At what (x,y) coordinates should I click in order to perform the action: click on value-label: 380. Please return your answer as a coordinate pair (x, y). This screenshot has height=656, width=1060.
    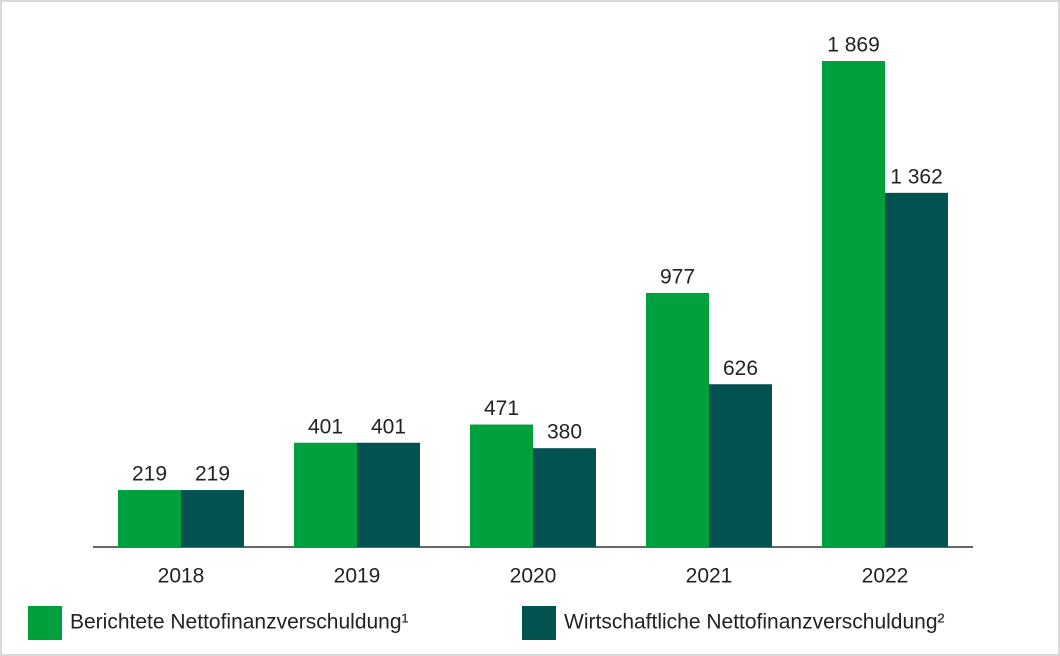
    Looking at the image, I should click on (564, 432).